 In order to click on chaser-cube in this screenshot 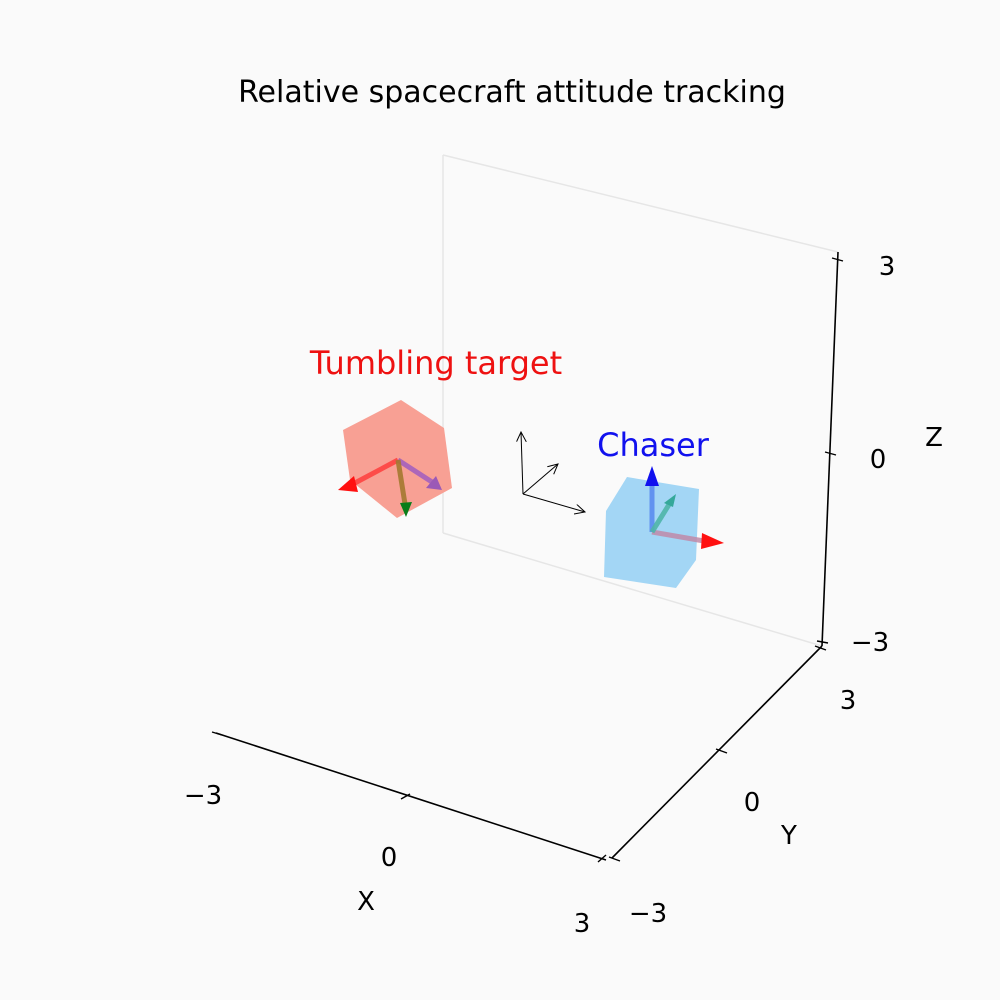, I will do `click(651, 532)`.